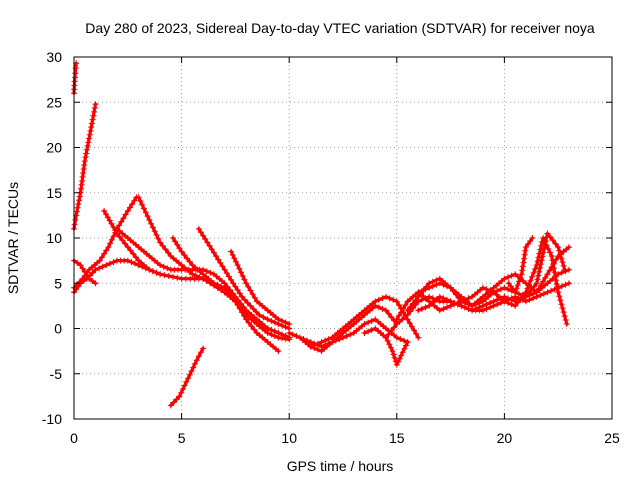 The image size is (640, 480). Describe the element at coordinates (612, 438) in the screenshot. I see `x-tick-label: 25` at that location.